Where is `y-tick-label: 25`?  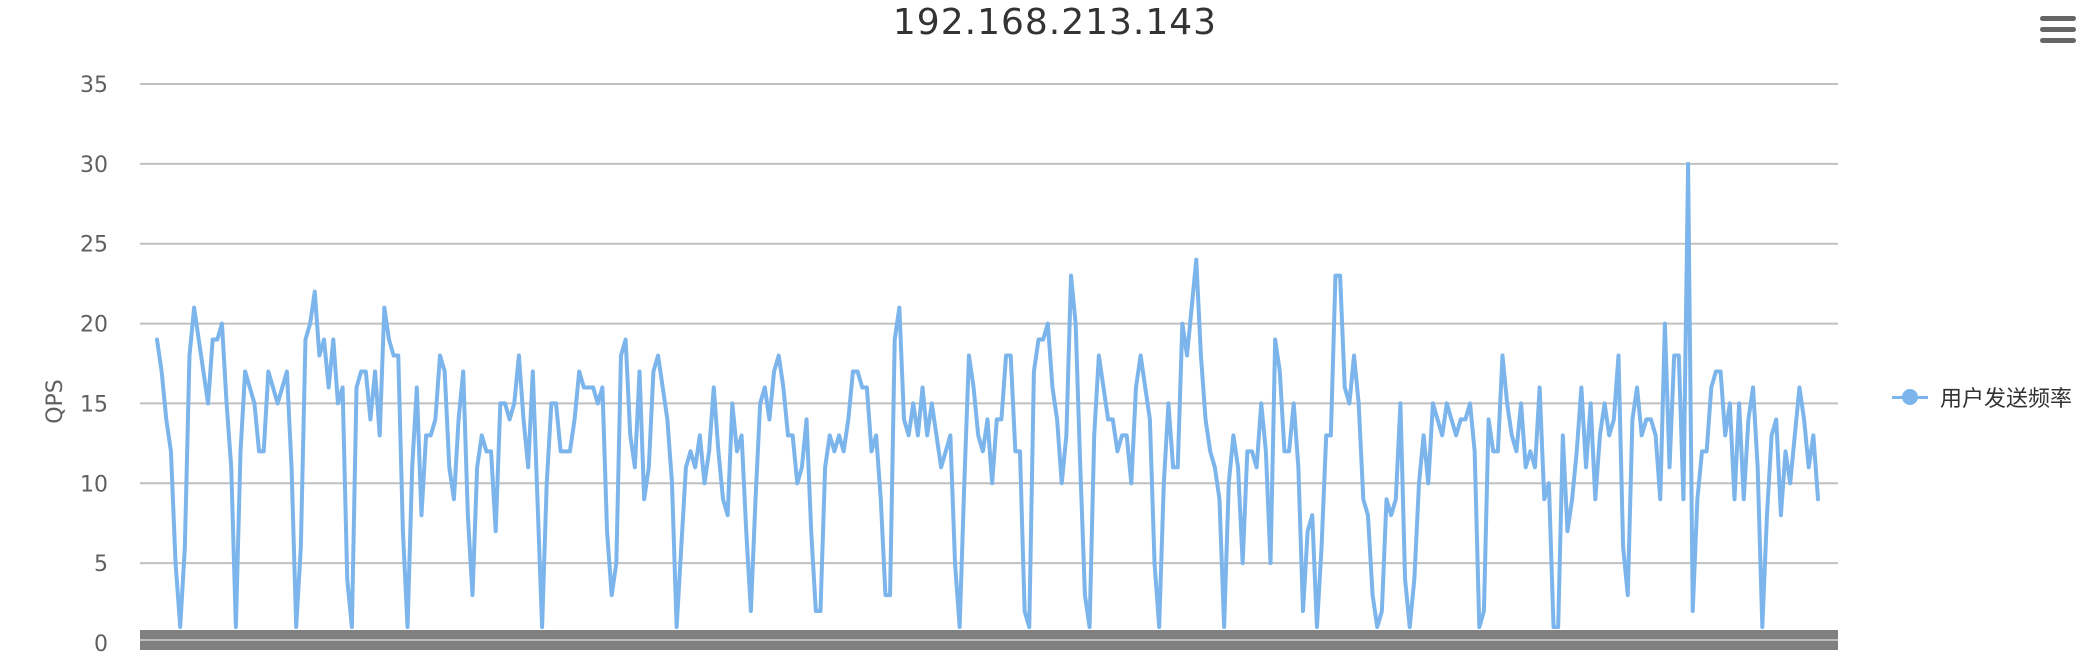 y-tick-label: 25 is located at coordinates (94, 245).